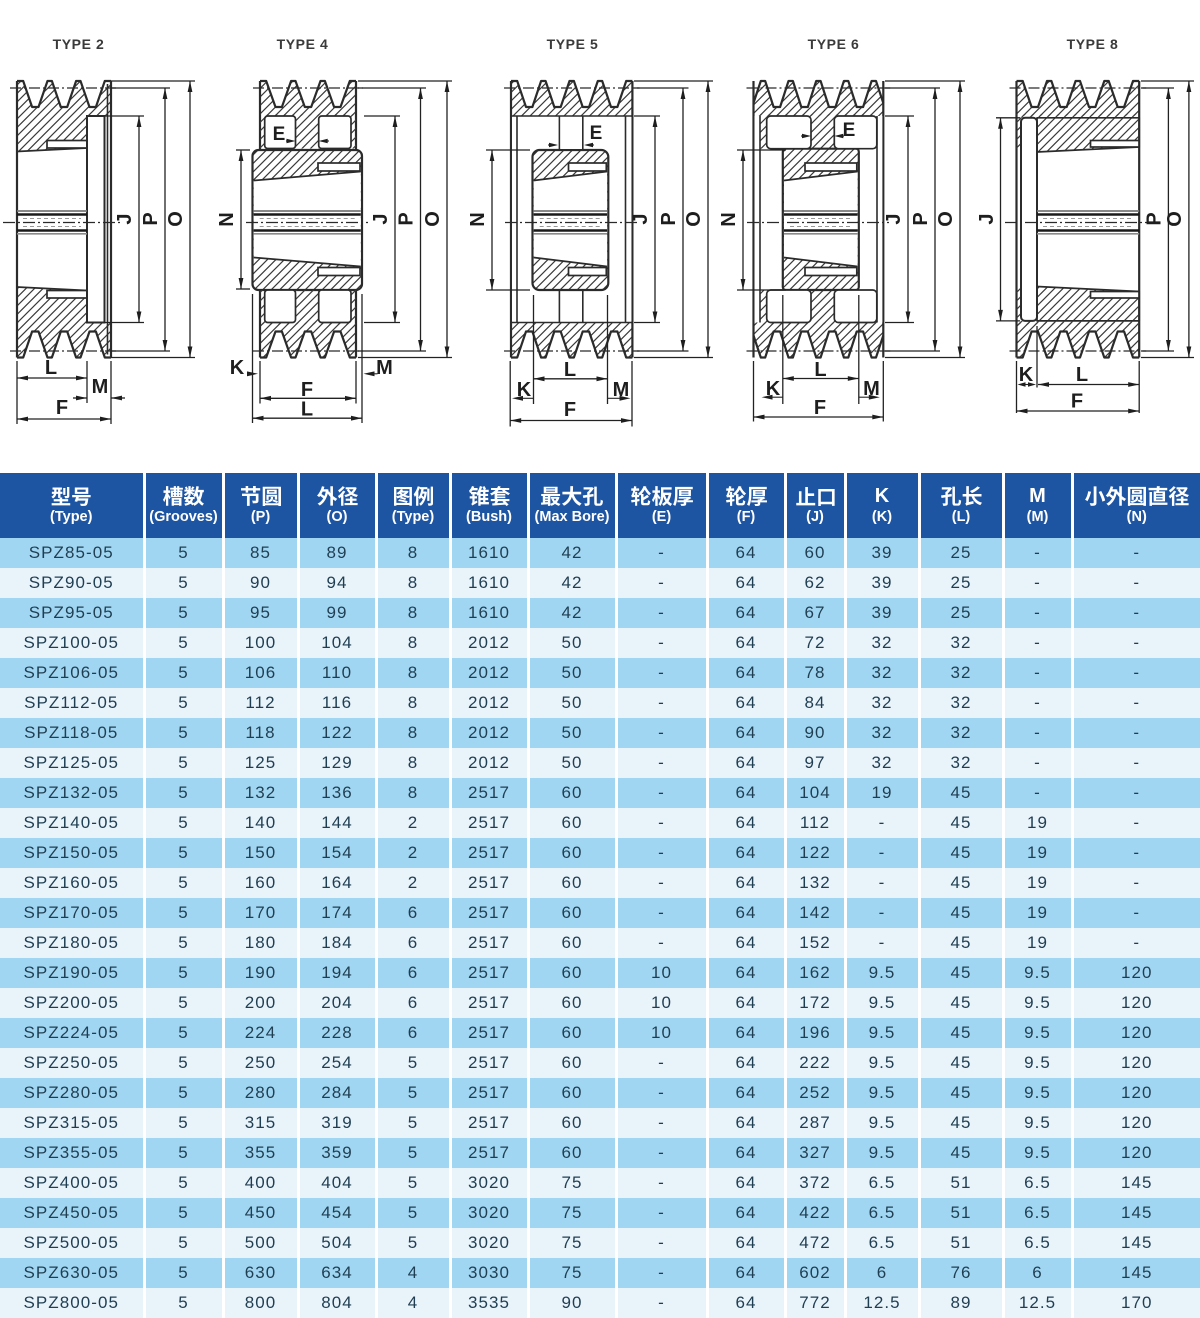 The image size is (1200, 1318). I want to click on svg-text: TYPE 8, so click(1093, 44).